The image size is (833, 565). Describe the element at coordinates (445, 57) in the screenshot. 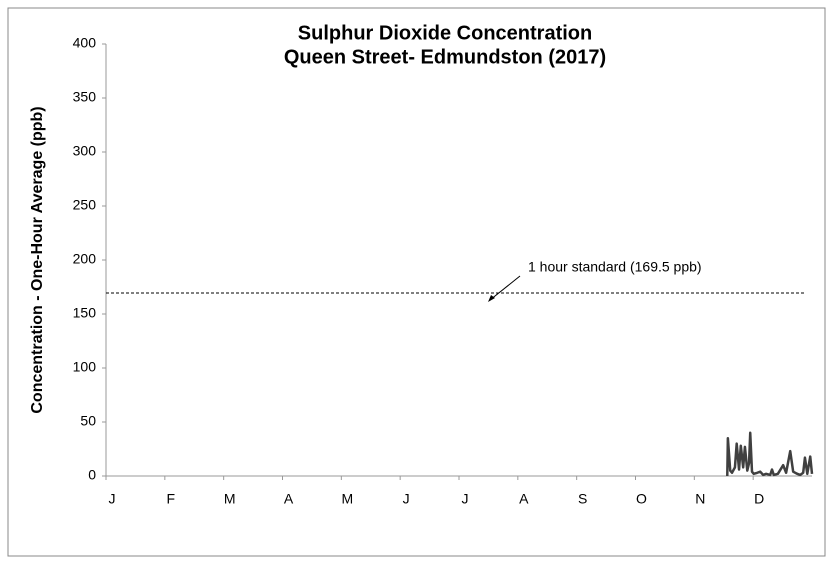

I see `chart-subtitle: Queen Street- Edmundston (2017)` at that location.